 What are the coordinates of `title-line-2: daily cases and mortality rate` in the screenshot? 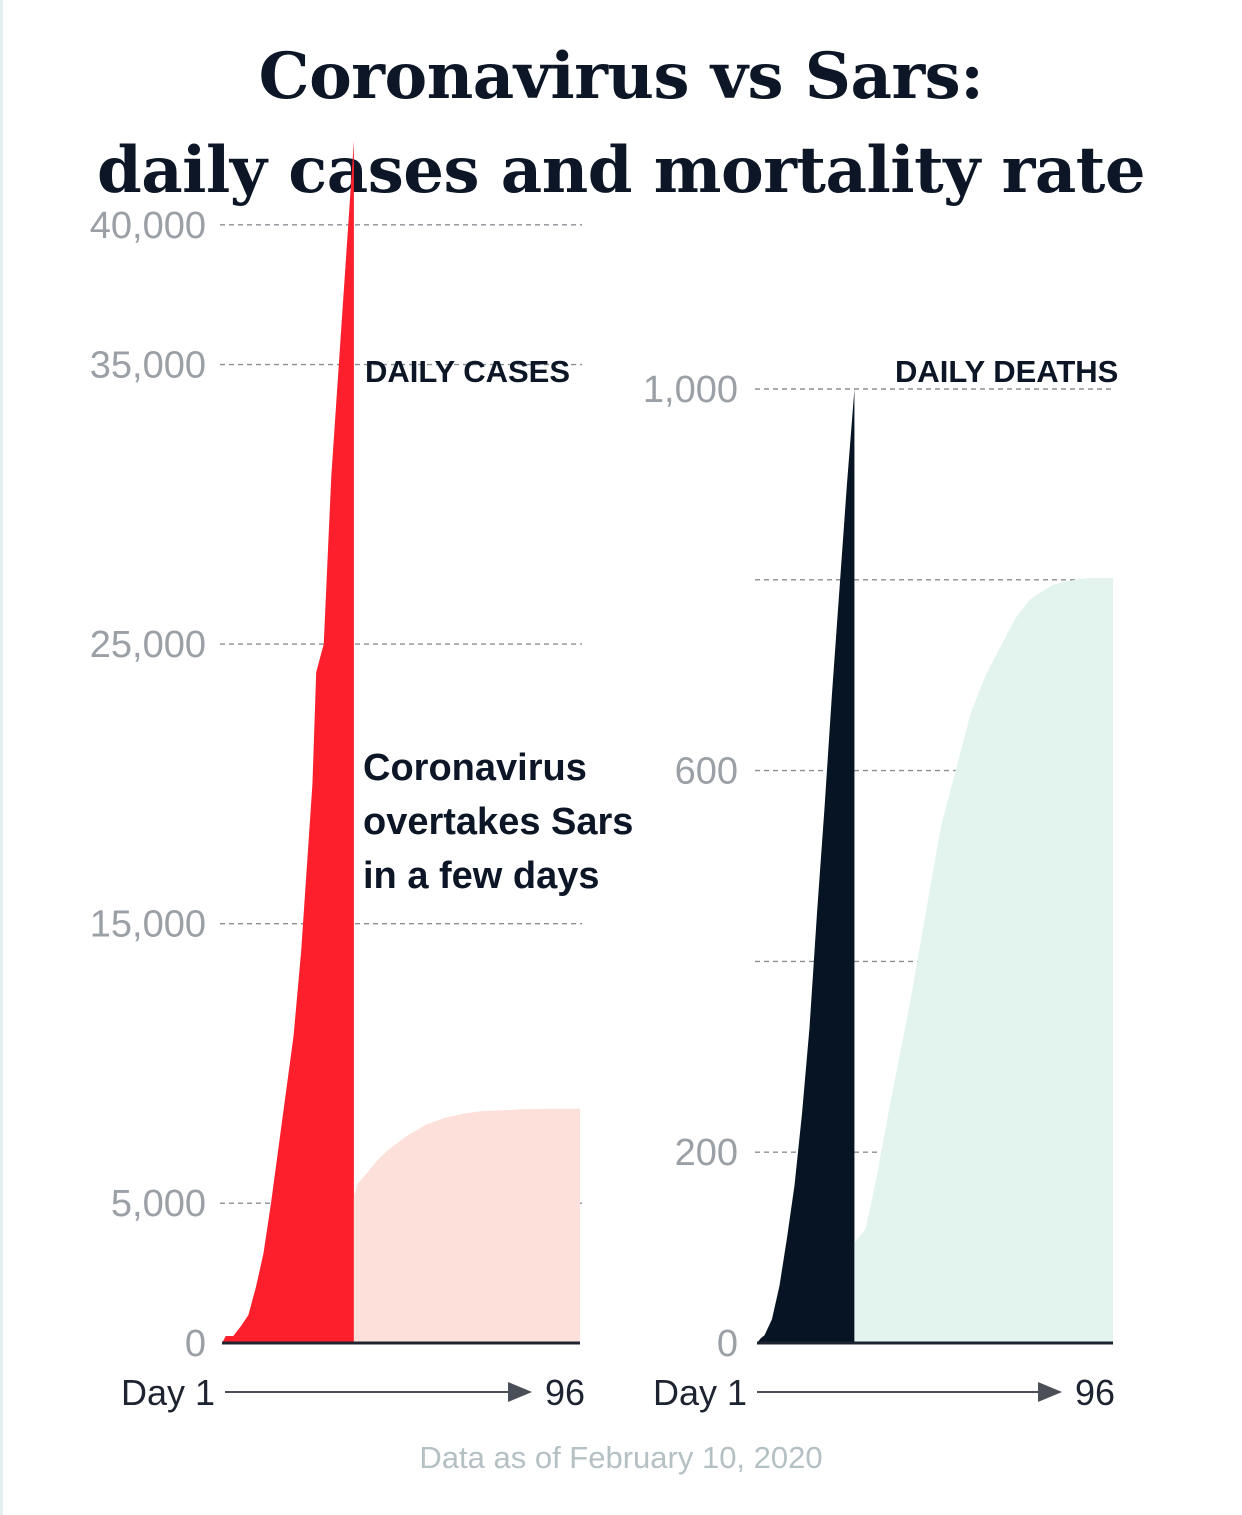 It's located at (621, 170).